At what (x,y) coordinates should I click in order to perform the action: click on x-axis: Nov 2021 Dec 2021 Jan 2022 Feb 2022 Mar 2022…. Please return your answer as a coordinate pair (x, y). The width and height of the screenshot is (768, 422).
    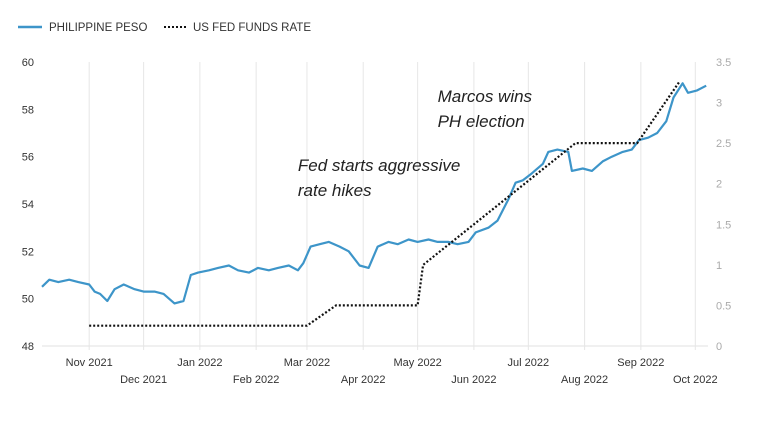
    Looking at the image, I should click on (392, 371).